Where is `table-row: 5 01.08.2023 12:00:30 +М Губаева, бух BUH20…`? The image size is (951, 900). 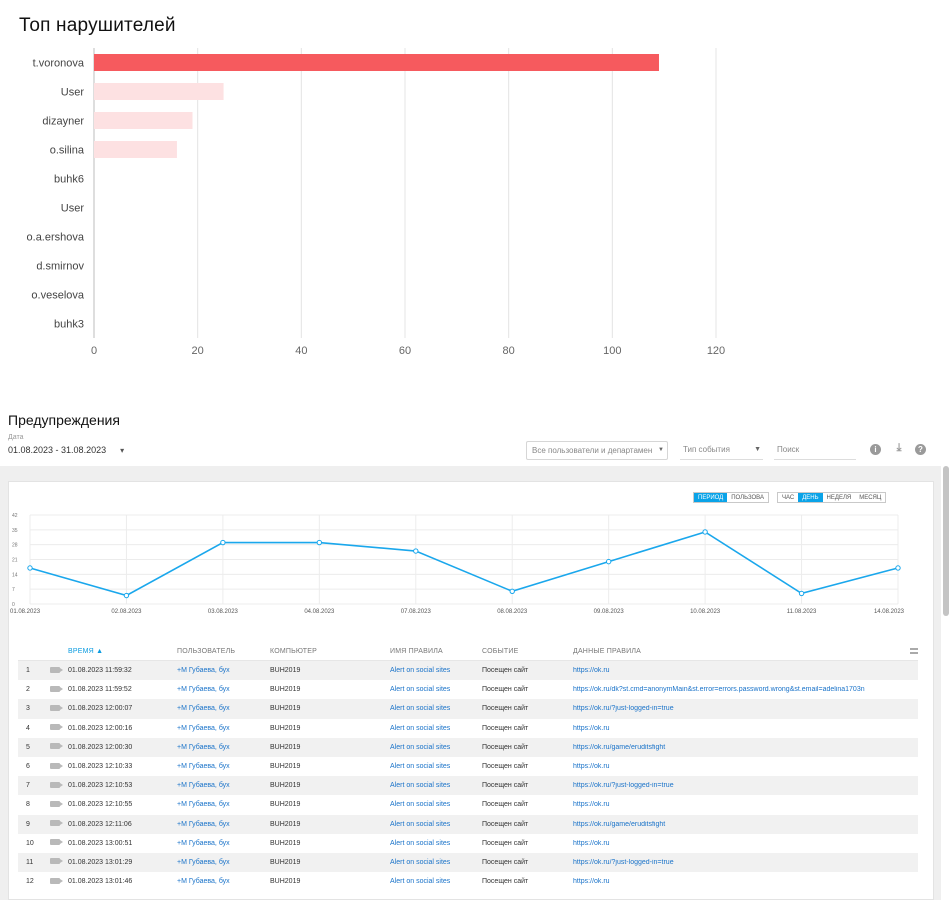 table-row: 5 01.08.2023 12:00:30 +М Губаева, бух BUH20… is located at coordinates (468, 747).